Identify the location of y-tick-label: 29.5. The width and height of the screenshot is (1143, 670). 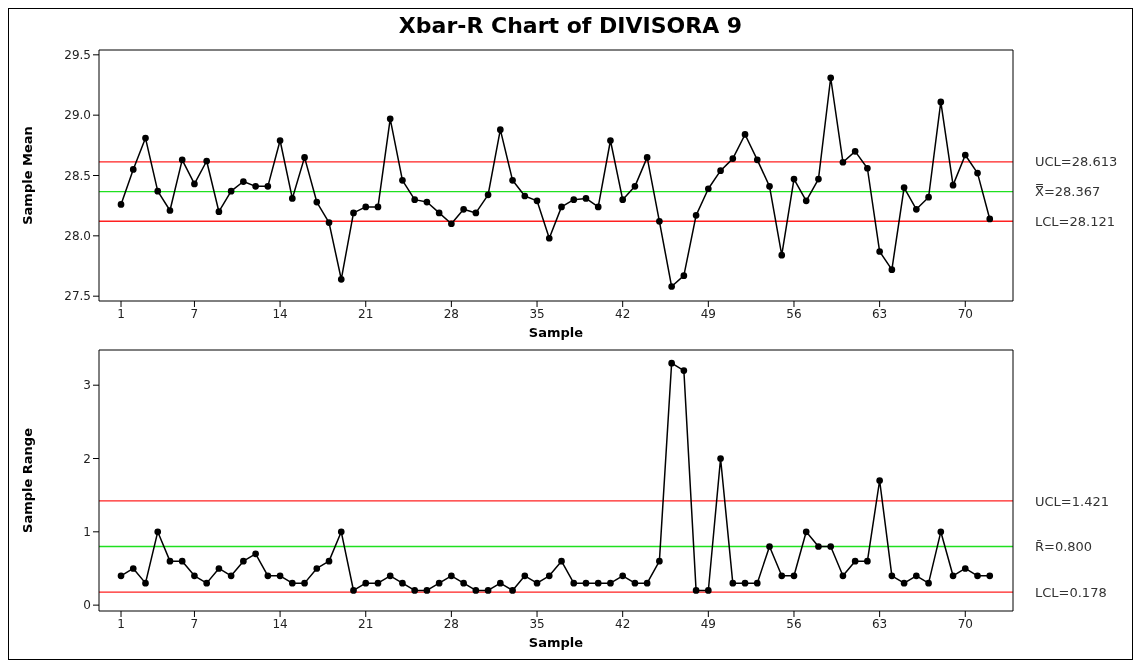
(77, 55).